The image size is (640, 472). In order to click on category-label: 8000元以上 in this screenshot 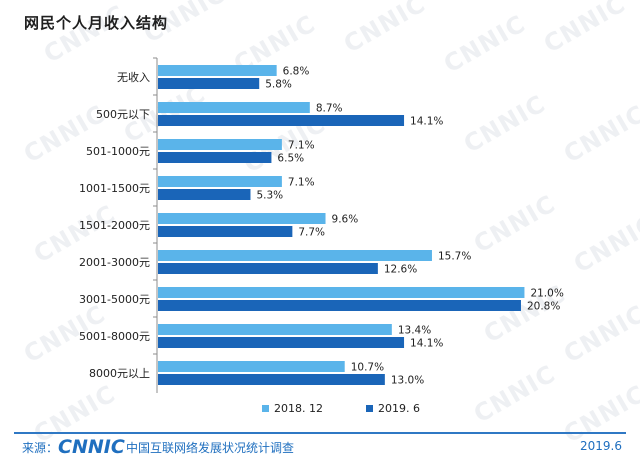, I will do `click(119, 373)`.